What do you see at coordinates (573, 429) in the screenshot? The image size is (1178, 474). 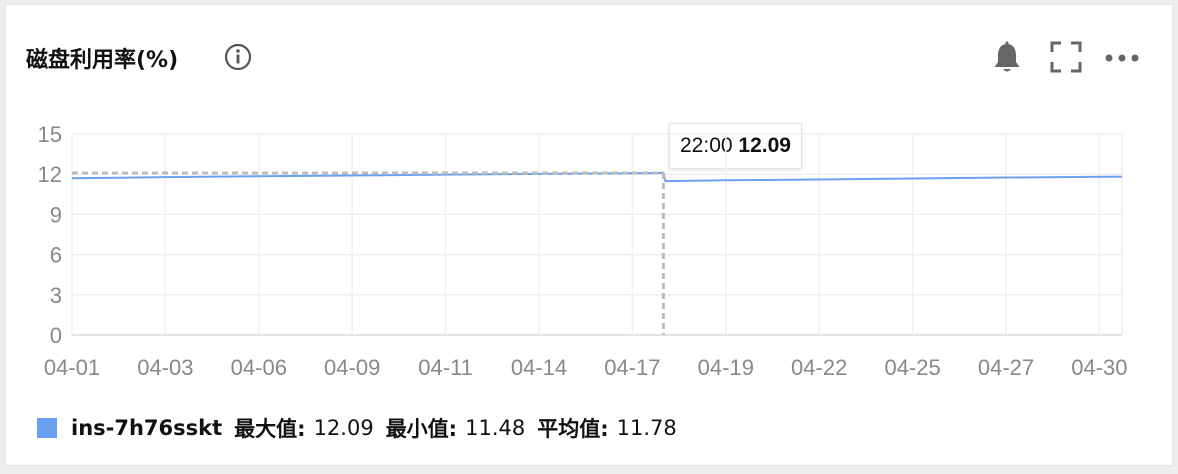 I see `legend-avg-label: 平均值:` at bounding box center [573, 429].